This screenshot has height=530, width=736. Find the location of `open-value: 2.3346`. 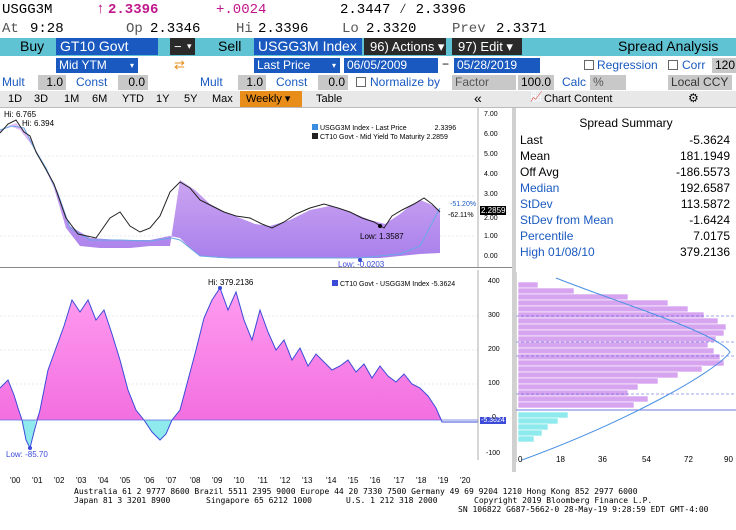

open-value: 2.3346 is located at coordinates (175, 29).